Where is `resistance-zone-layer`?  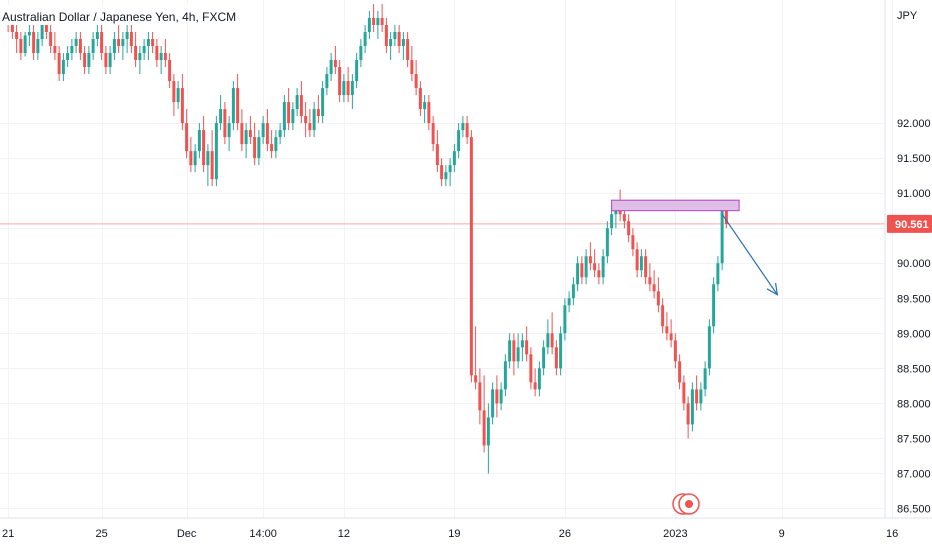 resistance-zone-layer is located at coordinates (675, 205).